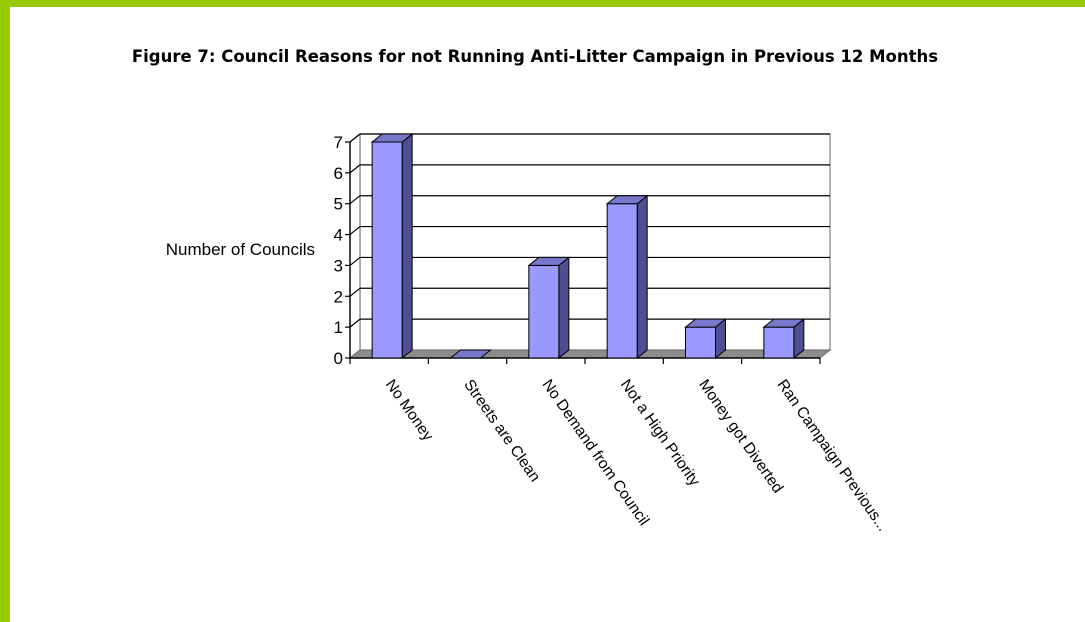  Describe the element at coordinates (355, 246) in the screenshot. I see `side-wall` at that location.